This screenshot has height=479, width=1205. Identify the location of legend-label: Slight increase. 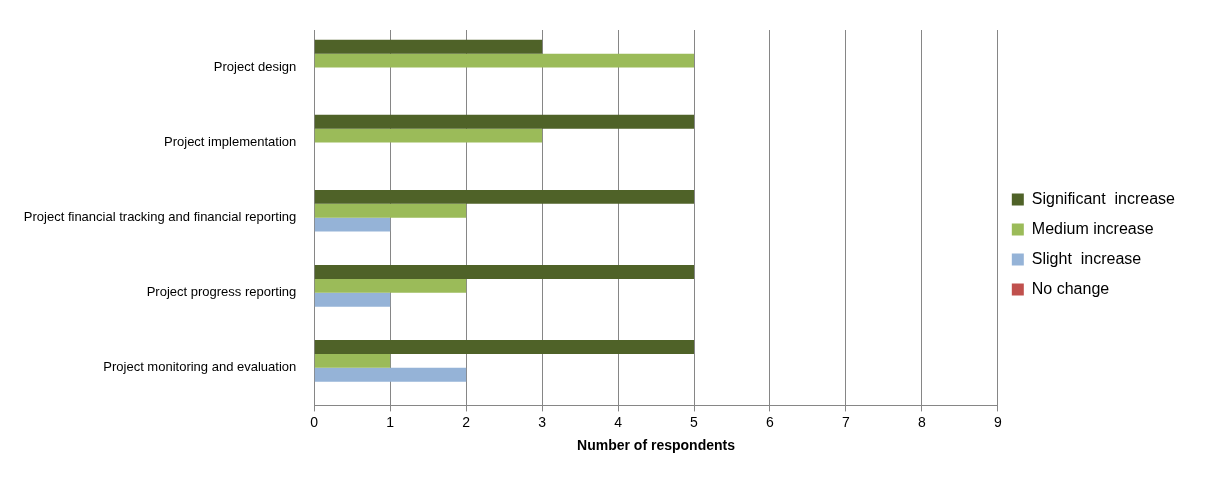
(1086, 258).